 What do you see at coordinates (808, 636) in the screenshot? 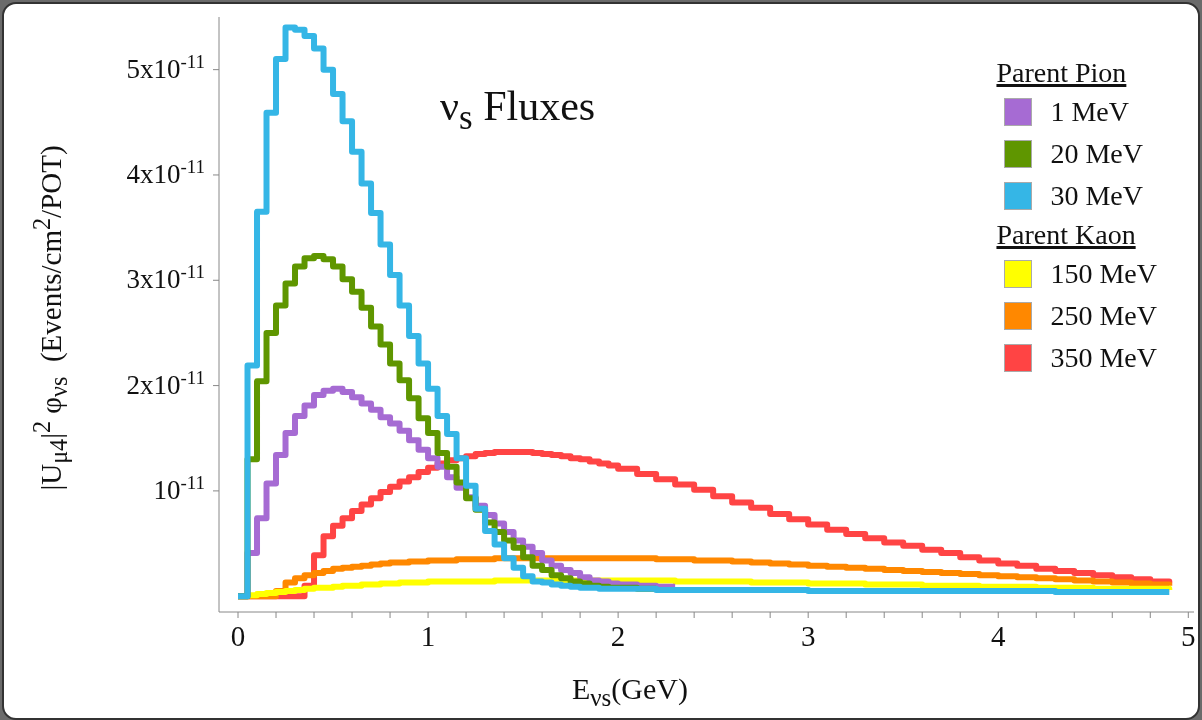
I see `x-tick-label: 3` at bounding box center [808, 636].